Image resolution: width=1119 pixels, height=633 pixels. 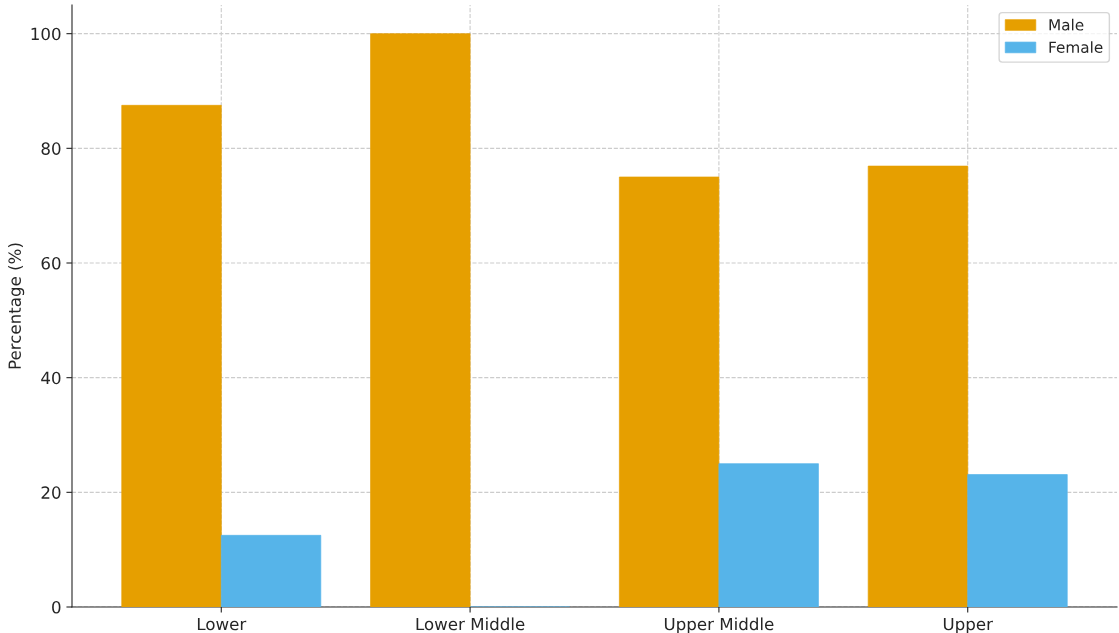 What do you see at coordinates (46, 34) in the screenshot?
I see `y-tick-label: 100` at bounding box center [46, 34].